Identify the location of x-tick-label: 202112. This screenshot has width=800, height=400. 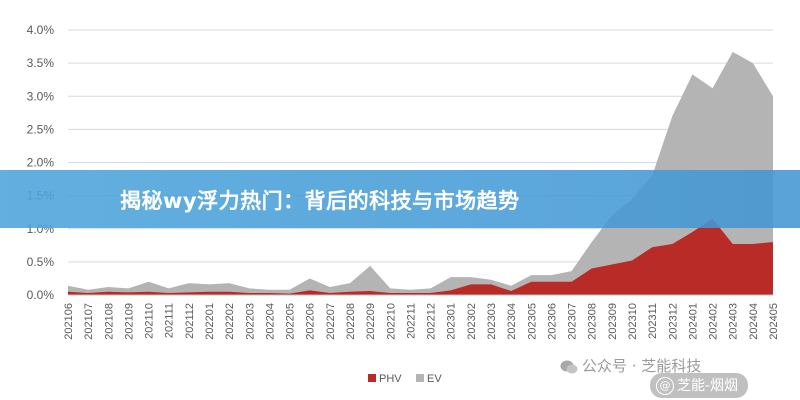
(190, 321).